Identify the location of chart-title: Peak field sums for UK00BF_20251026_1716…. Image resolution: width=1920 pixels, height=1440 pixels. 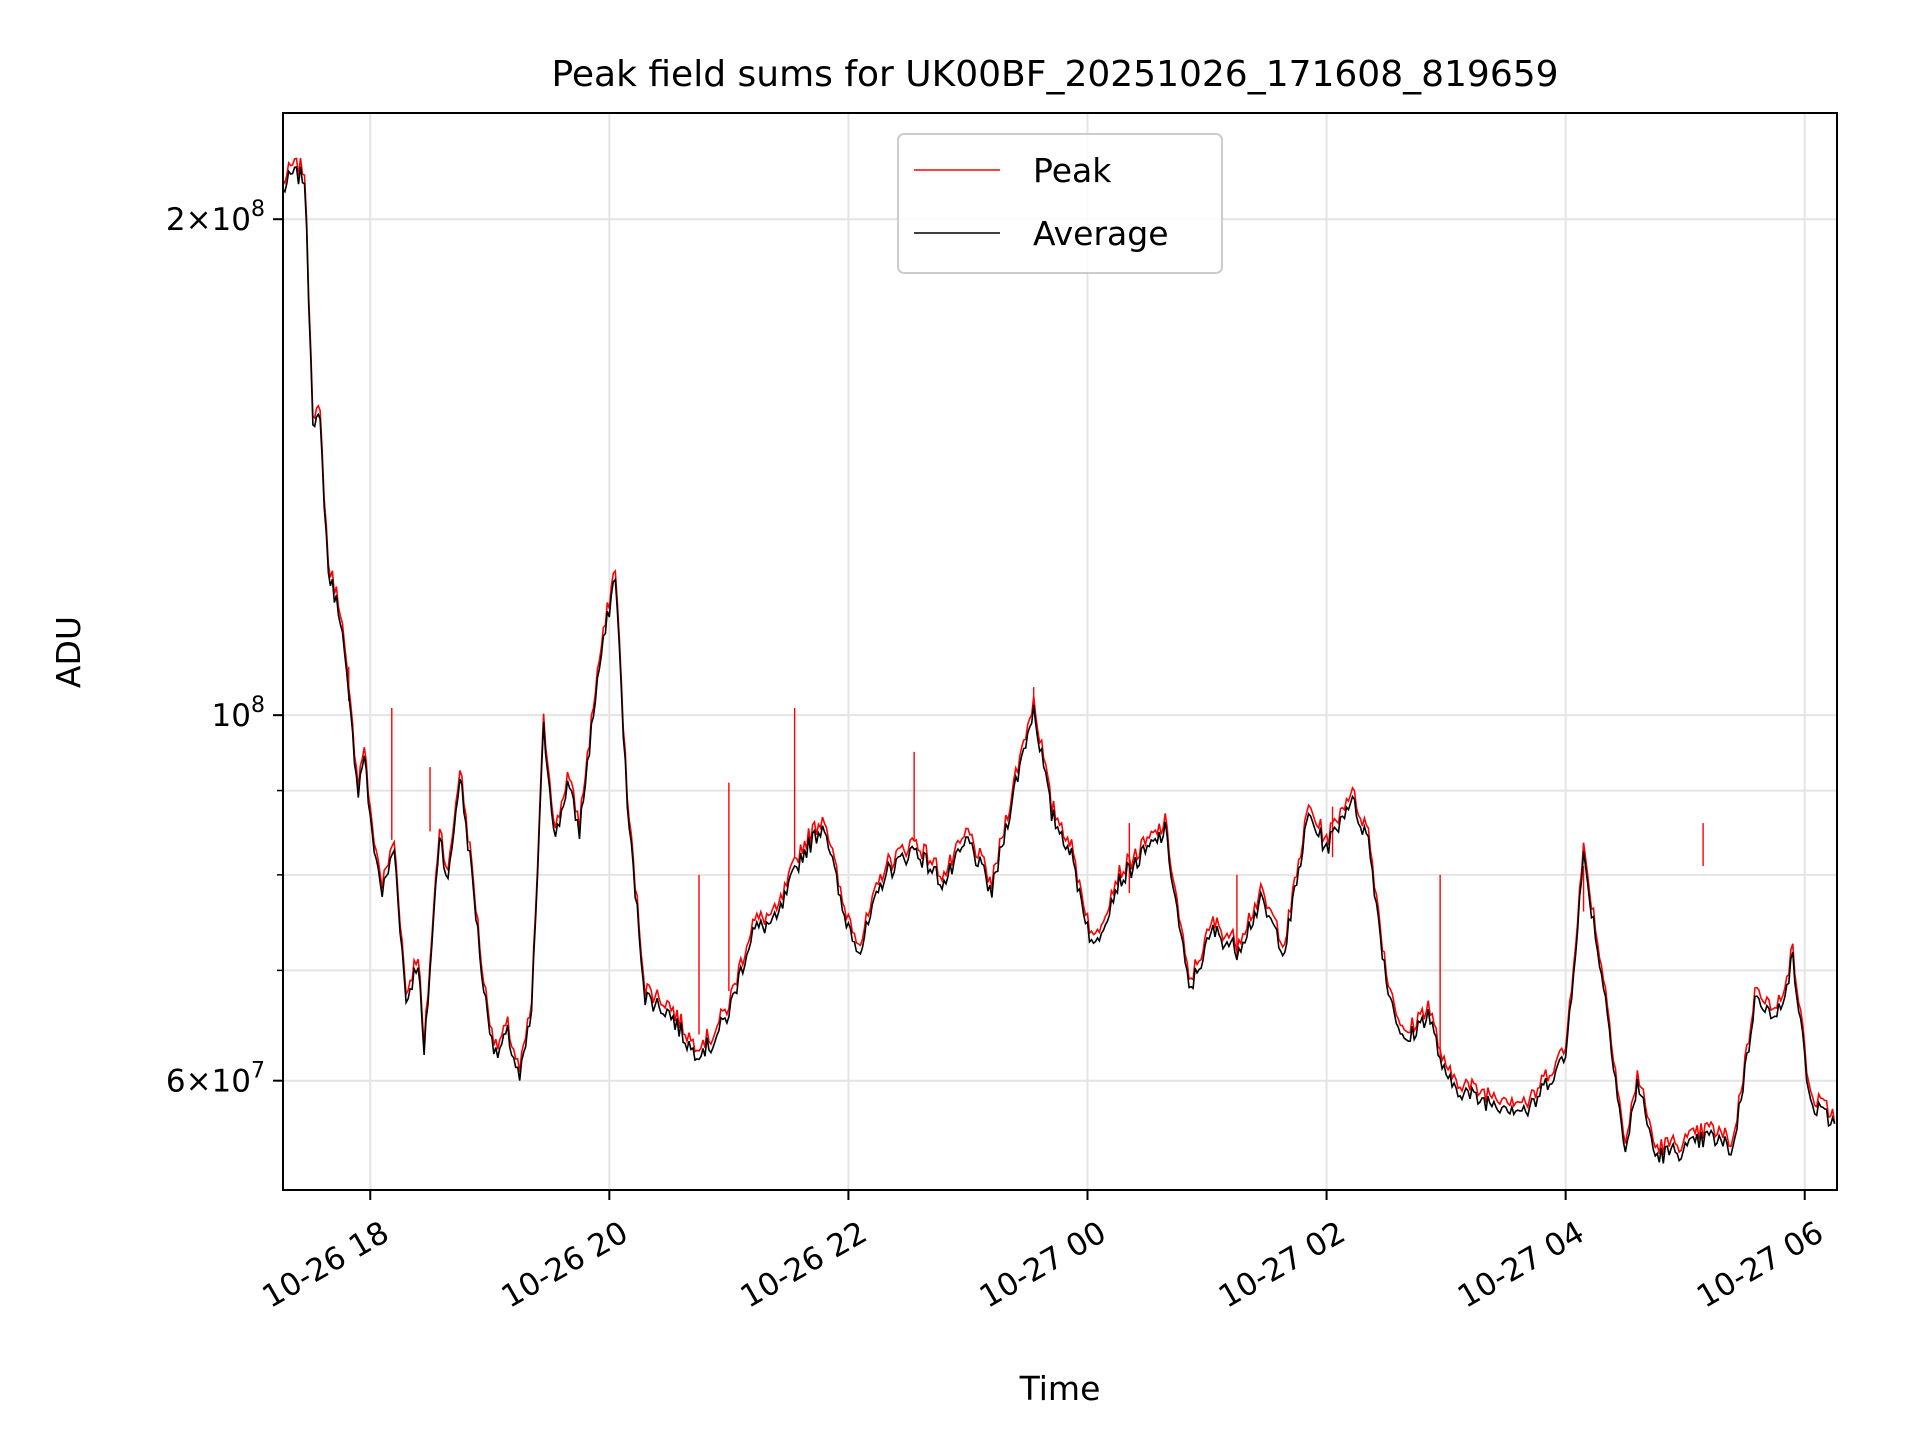
(1054, 74).